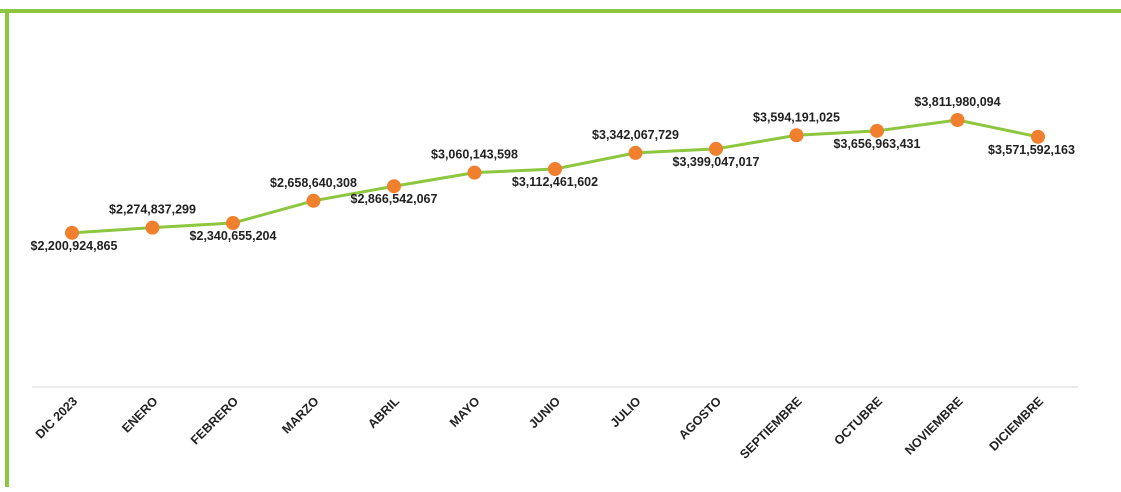 This screenshot has width=1121, height=492. What do you see at coordinates (796, 117) in the screenshot?
I see `data-label: $3,594,191,025` at bounding box center [796, 117].